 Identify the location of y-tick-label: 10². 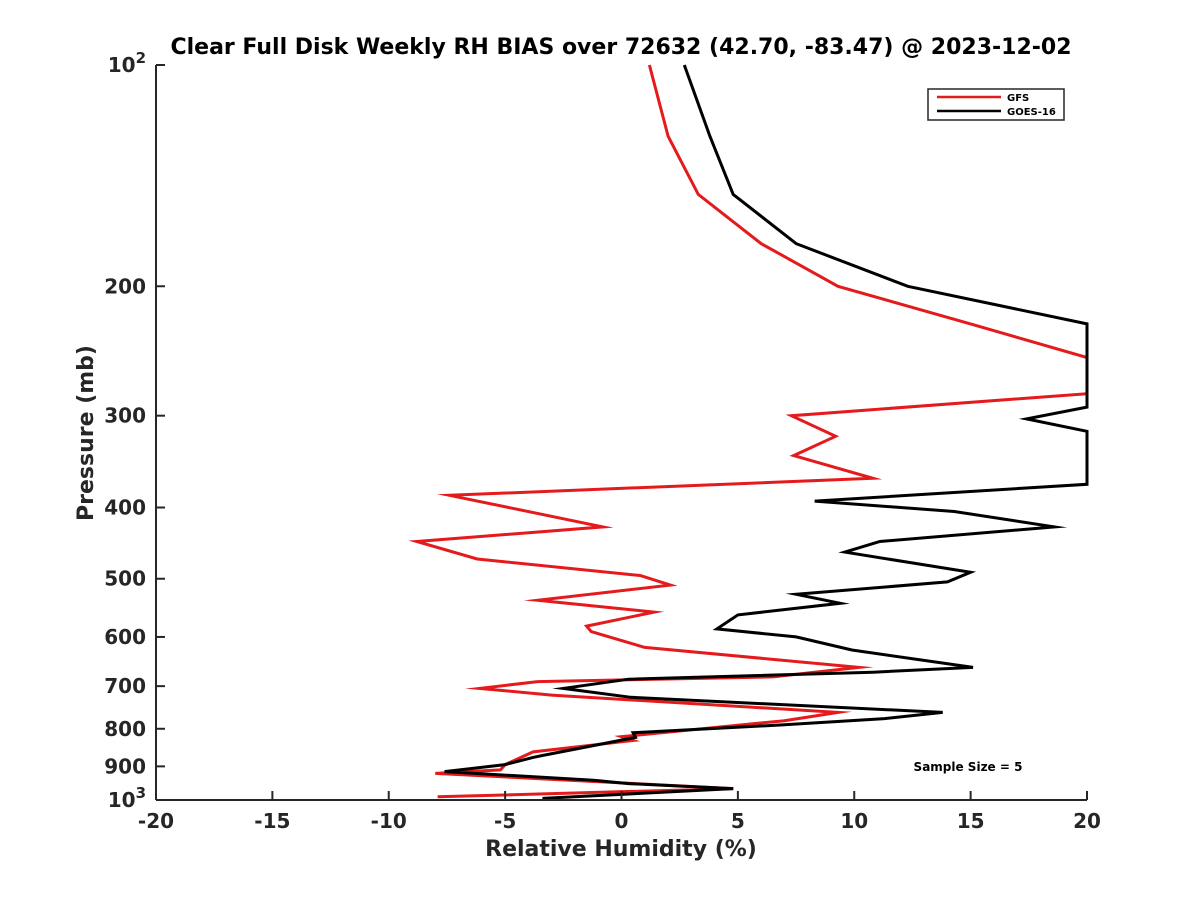
(127, 63).